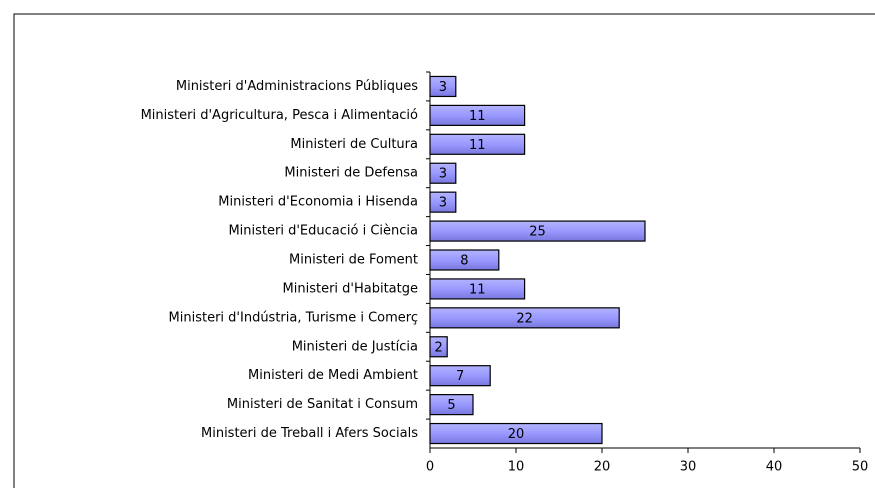 The image size is (875, 488). I want to click on data-label: 5, so click(451, 405).